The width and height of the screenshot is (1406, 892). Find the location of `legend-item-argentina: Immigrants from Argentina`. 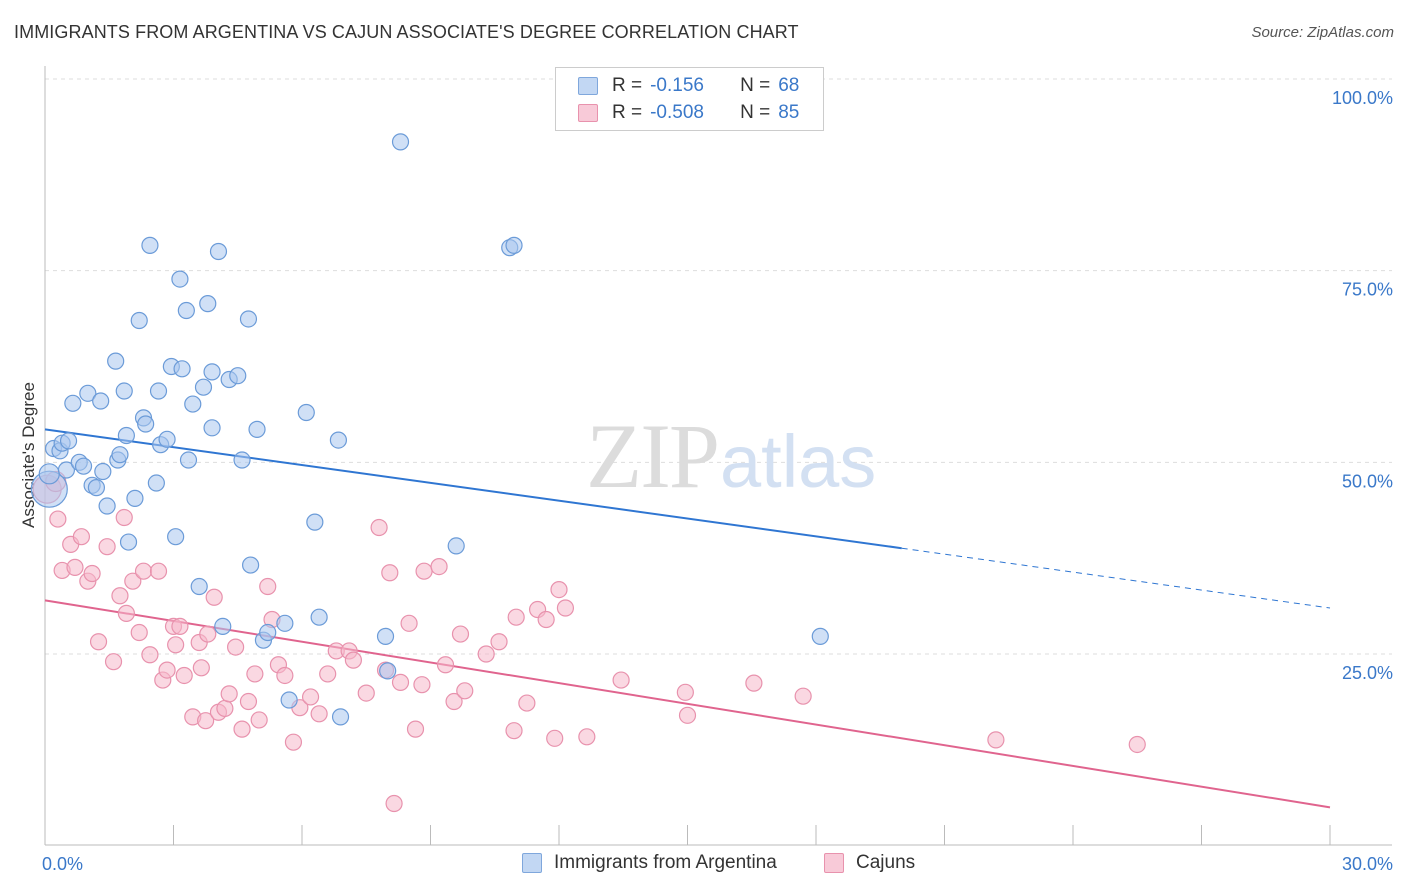

legend-item-argentina: Immigrants from Argentina is located at coordinates (649, 863).